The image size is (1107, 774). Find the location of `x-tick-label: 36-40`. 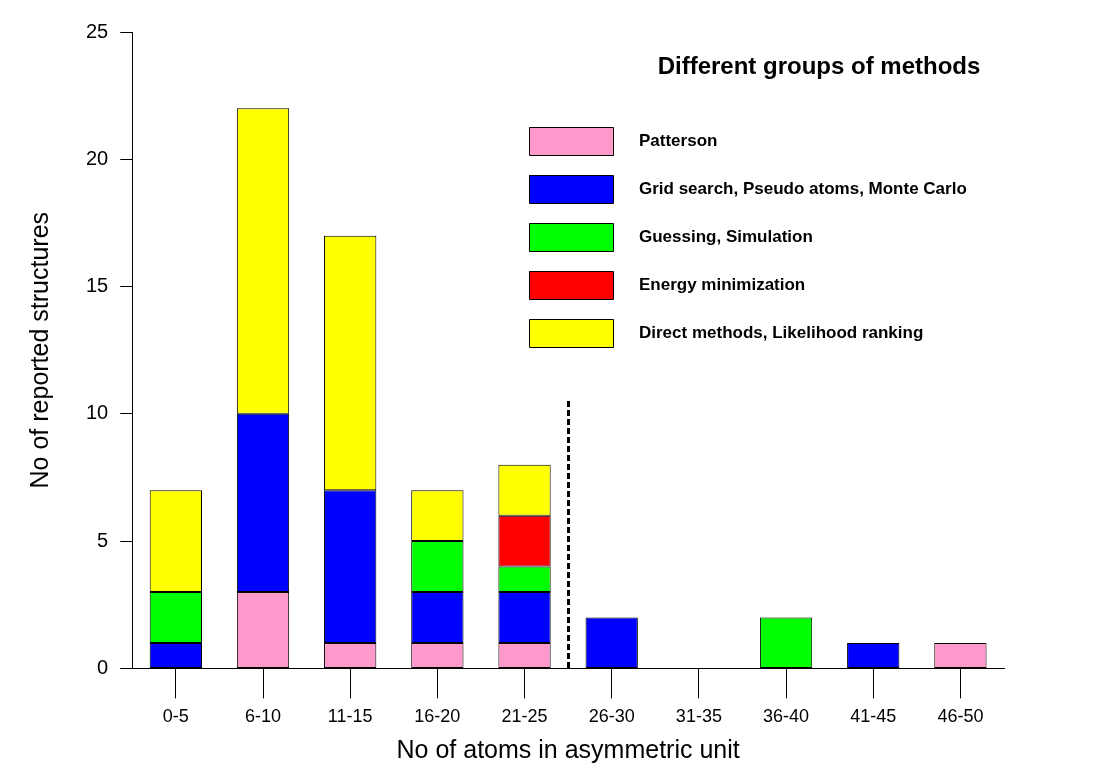

x-tick-label: 36-40 is located at coordinates (786, 716).